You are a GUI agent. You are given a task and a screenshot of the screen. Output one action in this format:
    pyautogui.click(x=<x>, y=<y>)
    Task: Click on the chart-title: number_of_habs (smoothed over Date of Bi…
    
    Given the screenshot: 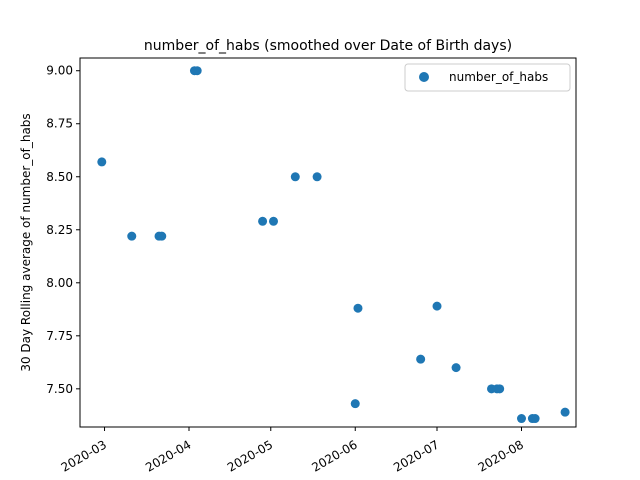 What is the action you would take?
    pyautogui.click(x=328, y=46)
    